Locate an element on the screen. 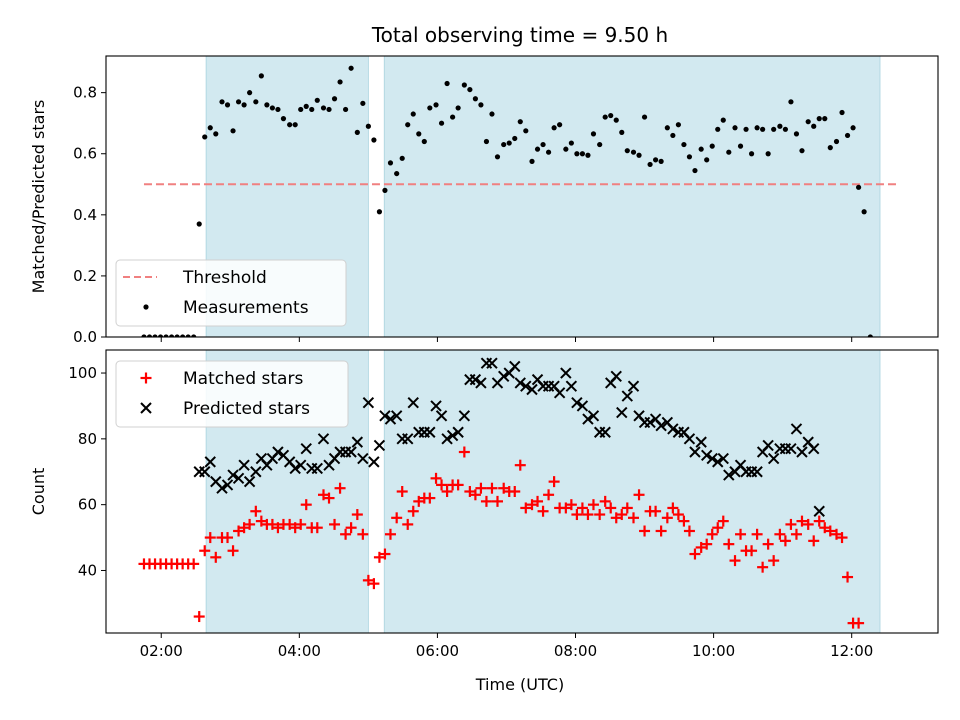  legend-label: Predicted stars is located at coordinates (246, 409).